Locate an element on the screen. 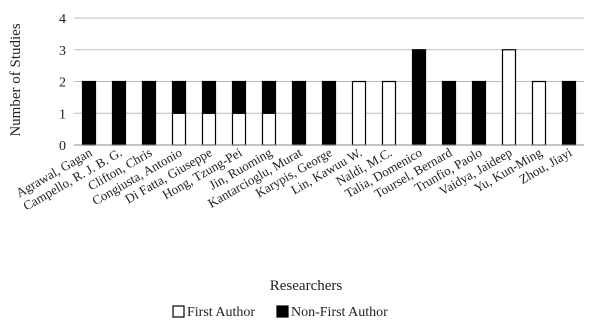  y-axis-ticks: 0 1 2 3 4 is located at coordinates (62, 83).